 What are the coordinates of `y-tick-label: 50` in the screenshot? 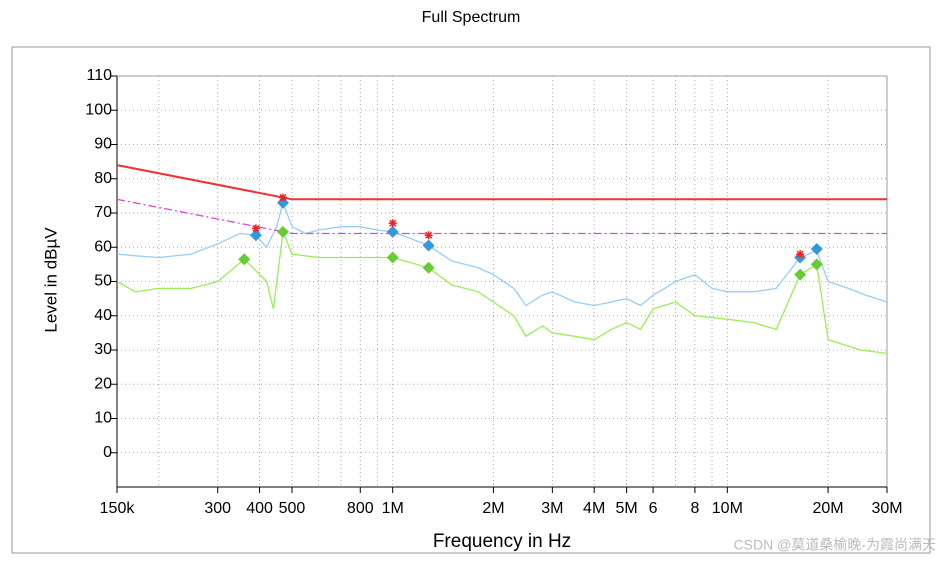 It's located at (103, 281).